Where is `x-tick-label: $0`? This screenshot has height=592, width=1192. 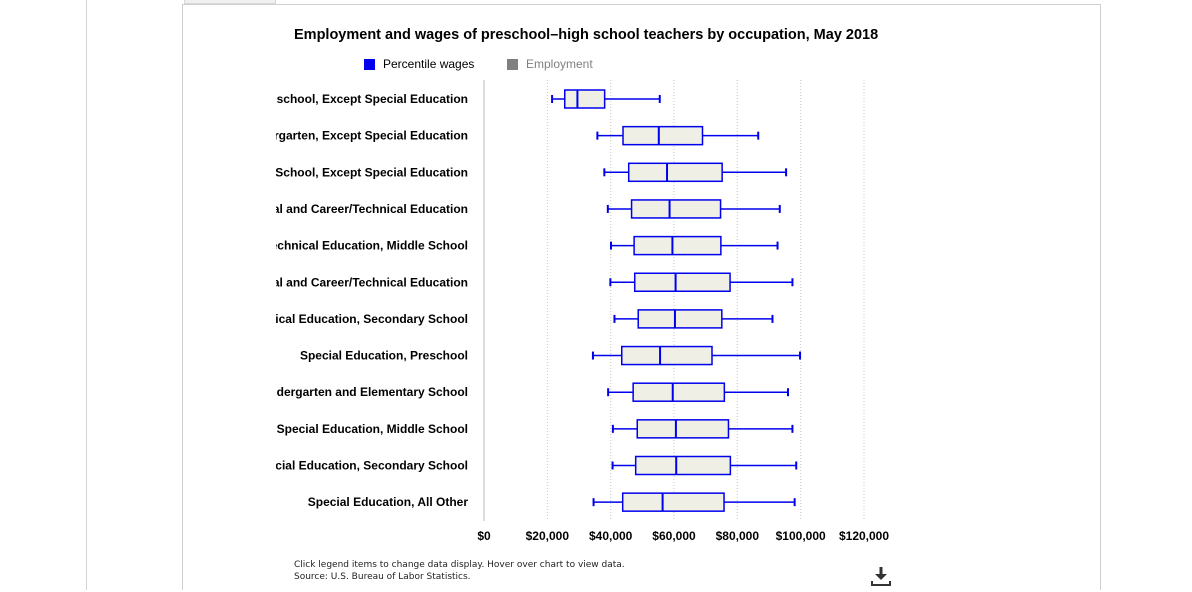 x-tick-label: $0 is located at coordinates (484, 536).